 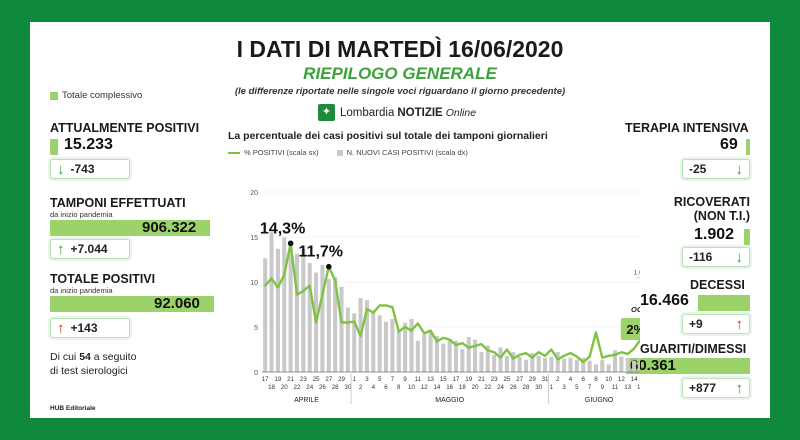 What do you see at coordinates (118, 203) in the screenshot?
I see `tamponi-label: TAMPONI EFFETTUATI` at bounding box center [118, 203].